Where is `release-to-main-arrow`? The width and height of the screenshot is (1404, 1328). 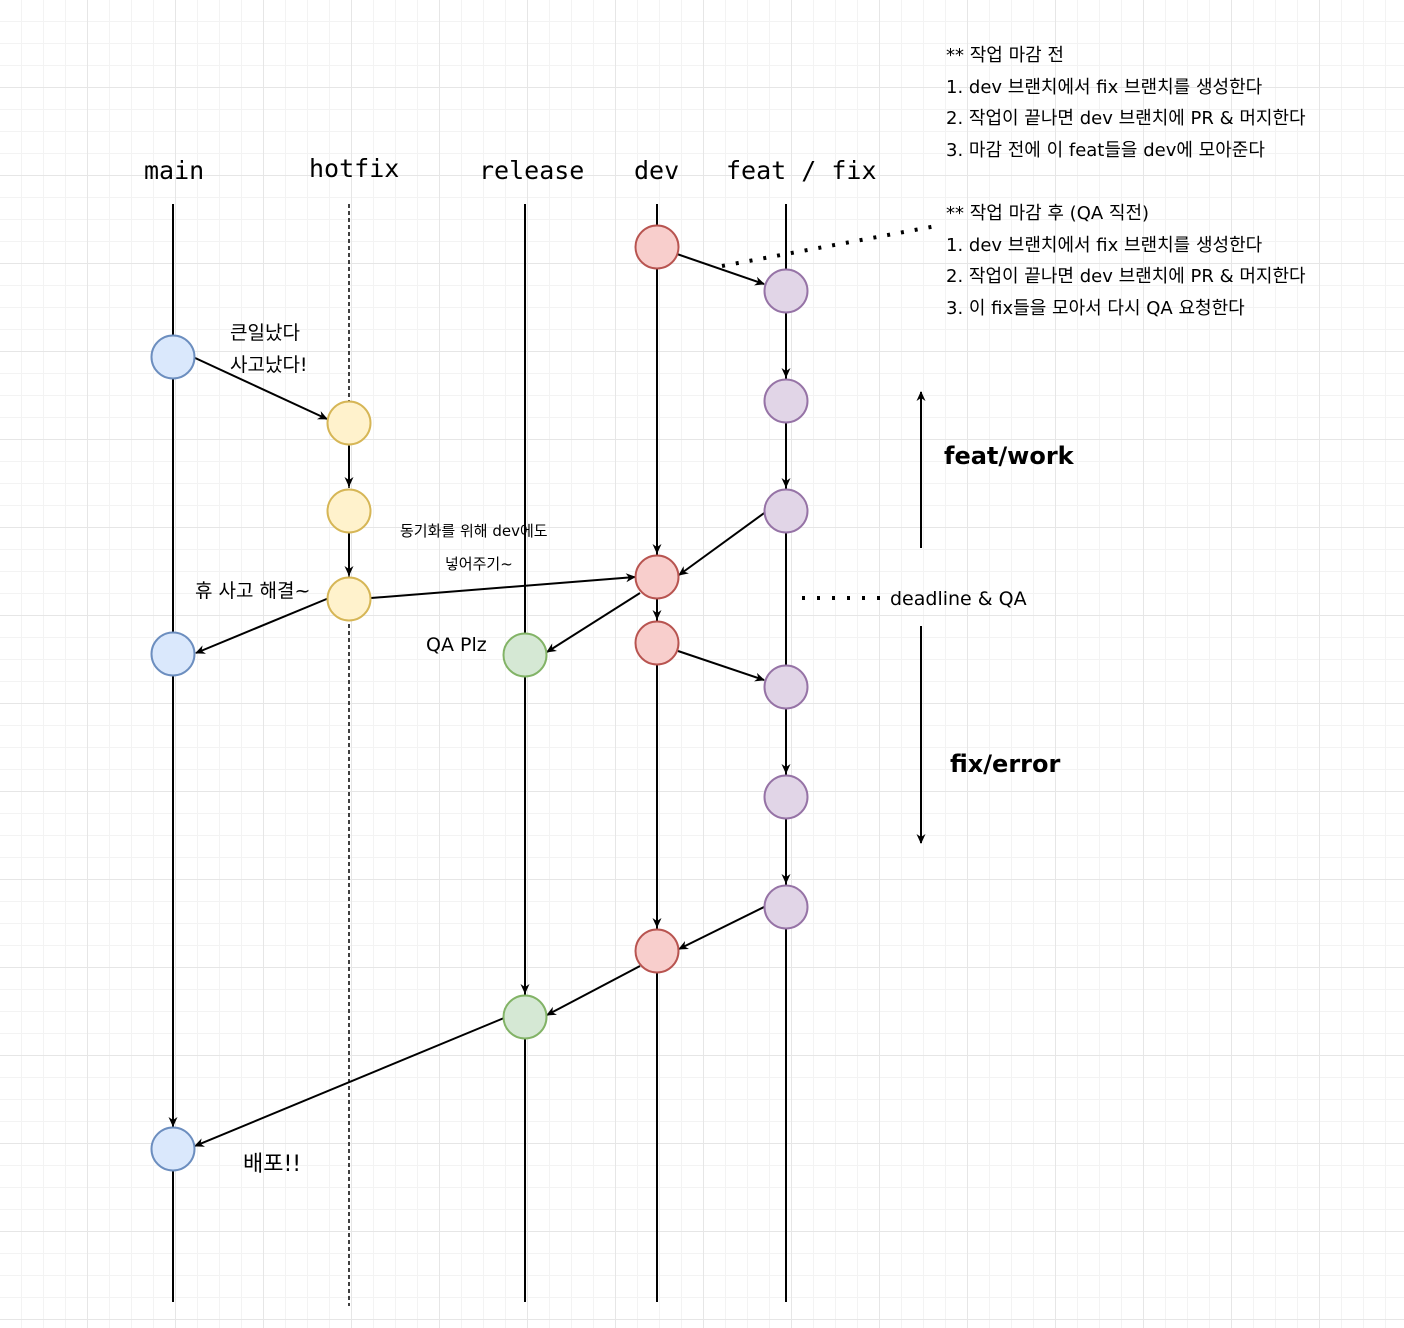
release-to-main-arrow is located at coordinates (349, 1082).